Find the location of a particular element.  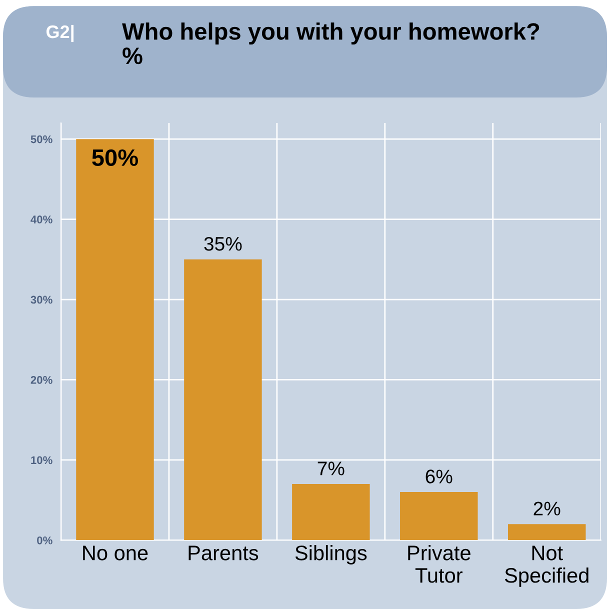

data-label: 6% is located at coordinates (439, 477).